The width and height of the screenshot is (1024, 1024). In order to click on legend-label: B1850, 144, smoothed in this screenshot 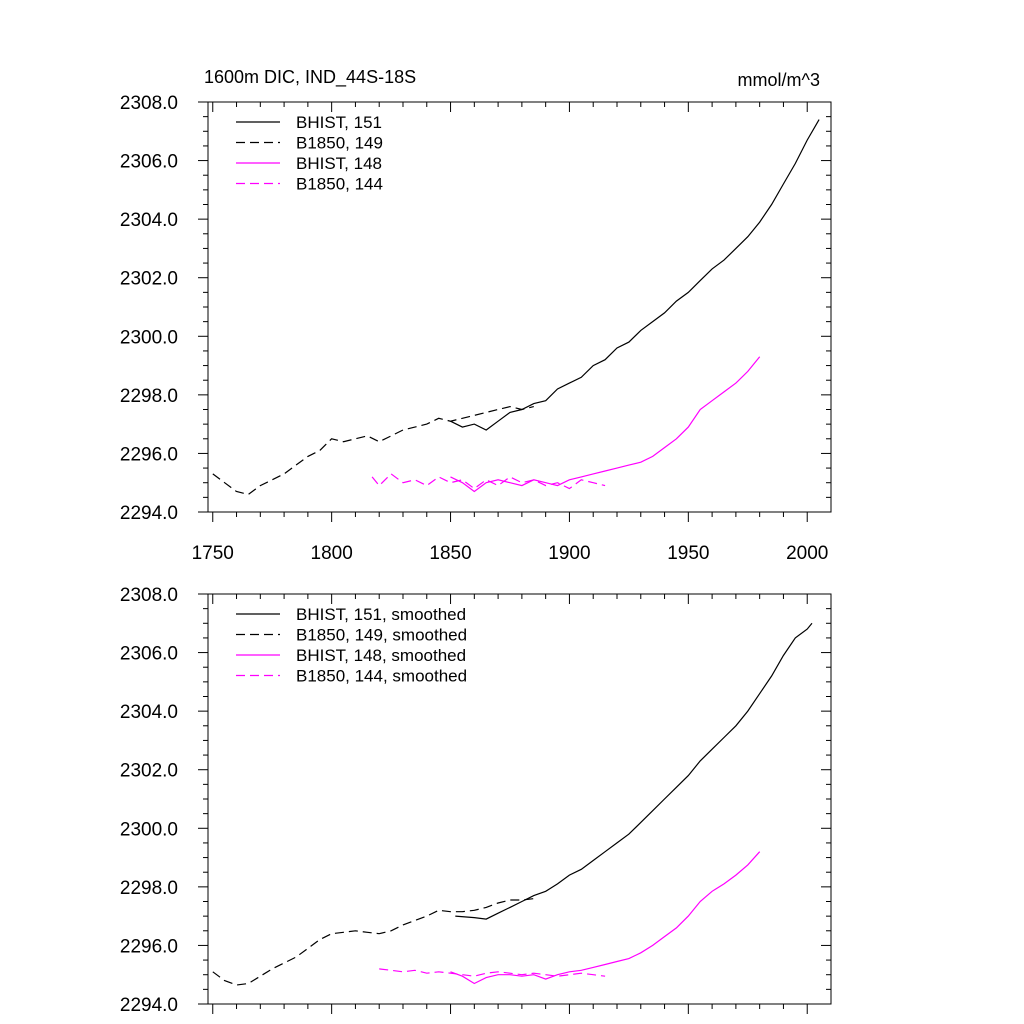, I will do `click(381, 676)`.